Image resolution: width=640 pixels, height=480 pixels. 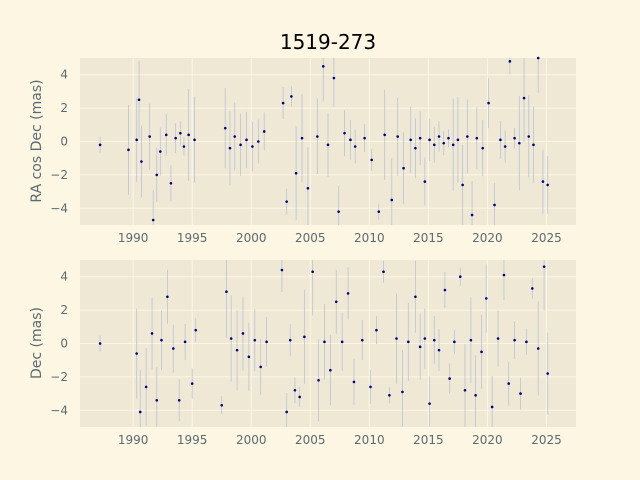 I want to click on bottom-x-tick-labels: 1990 1995 2000 2005 2010 2015 2020 2025, so click(x=340, y=440).